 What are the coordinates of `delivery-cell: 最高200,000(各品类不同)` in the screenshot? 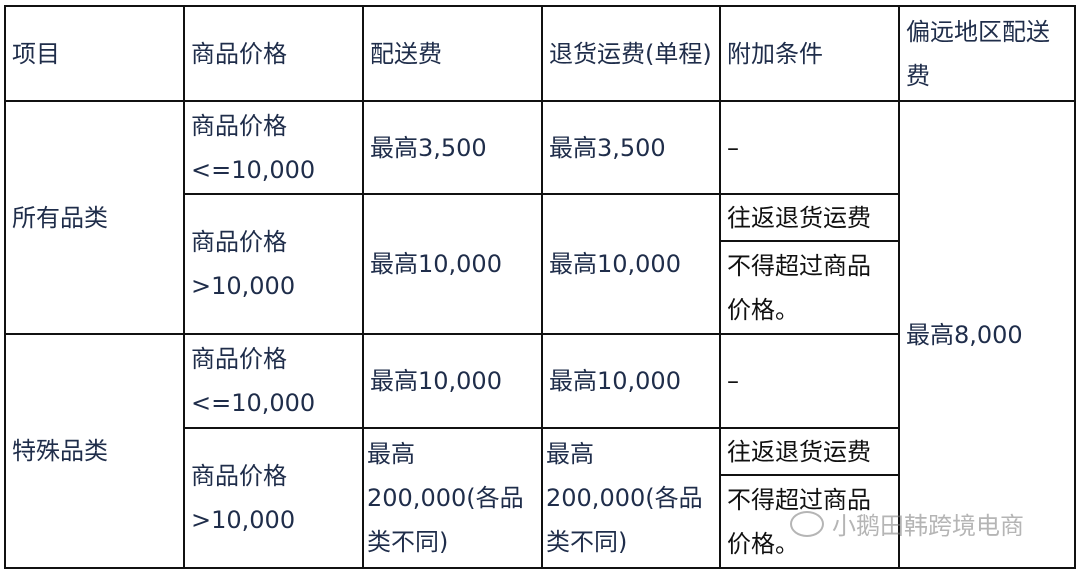 It's located at (452, 498).